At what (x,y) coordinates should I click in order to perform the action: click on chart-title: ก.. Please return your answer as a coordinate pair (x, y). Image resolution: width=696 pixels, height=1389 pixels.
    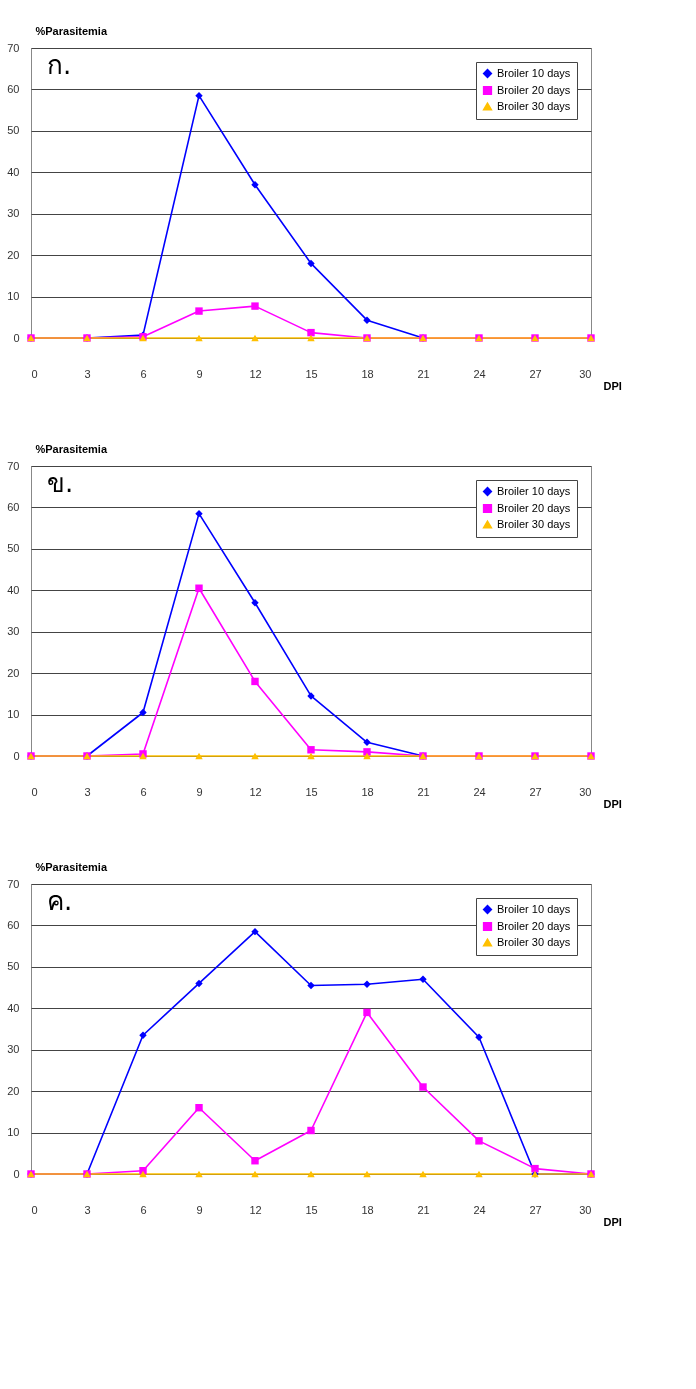
    Looking at the image, I should click on (59, 65).